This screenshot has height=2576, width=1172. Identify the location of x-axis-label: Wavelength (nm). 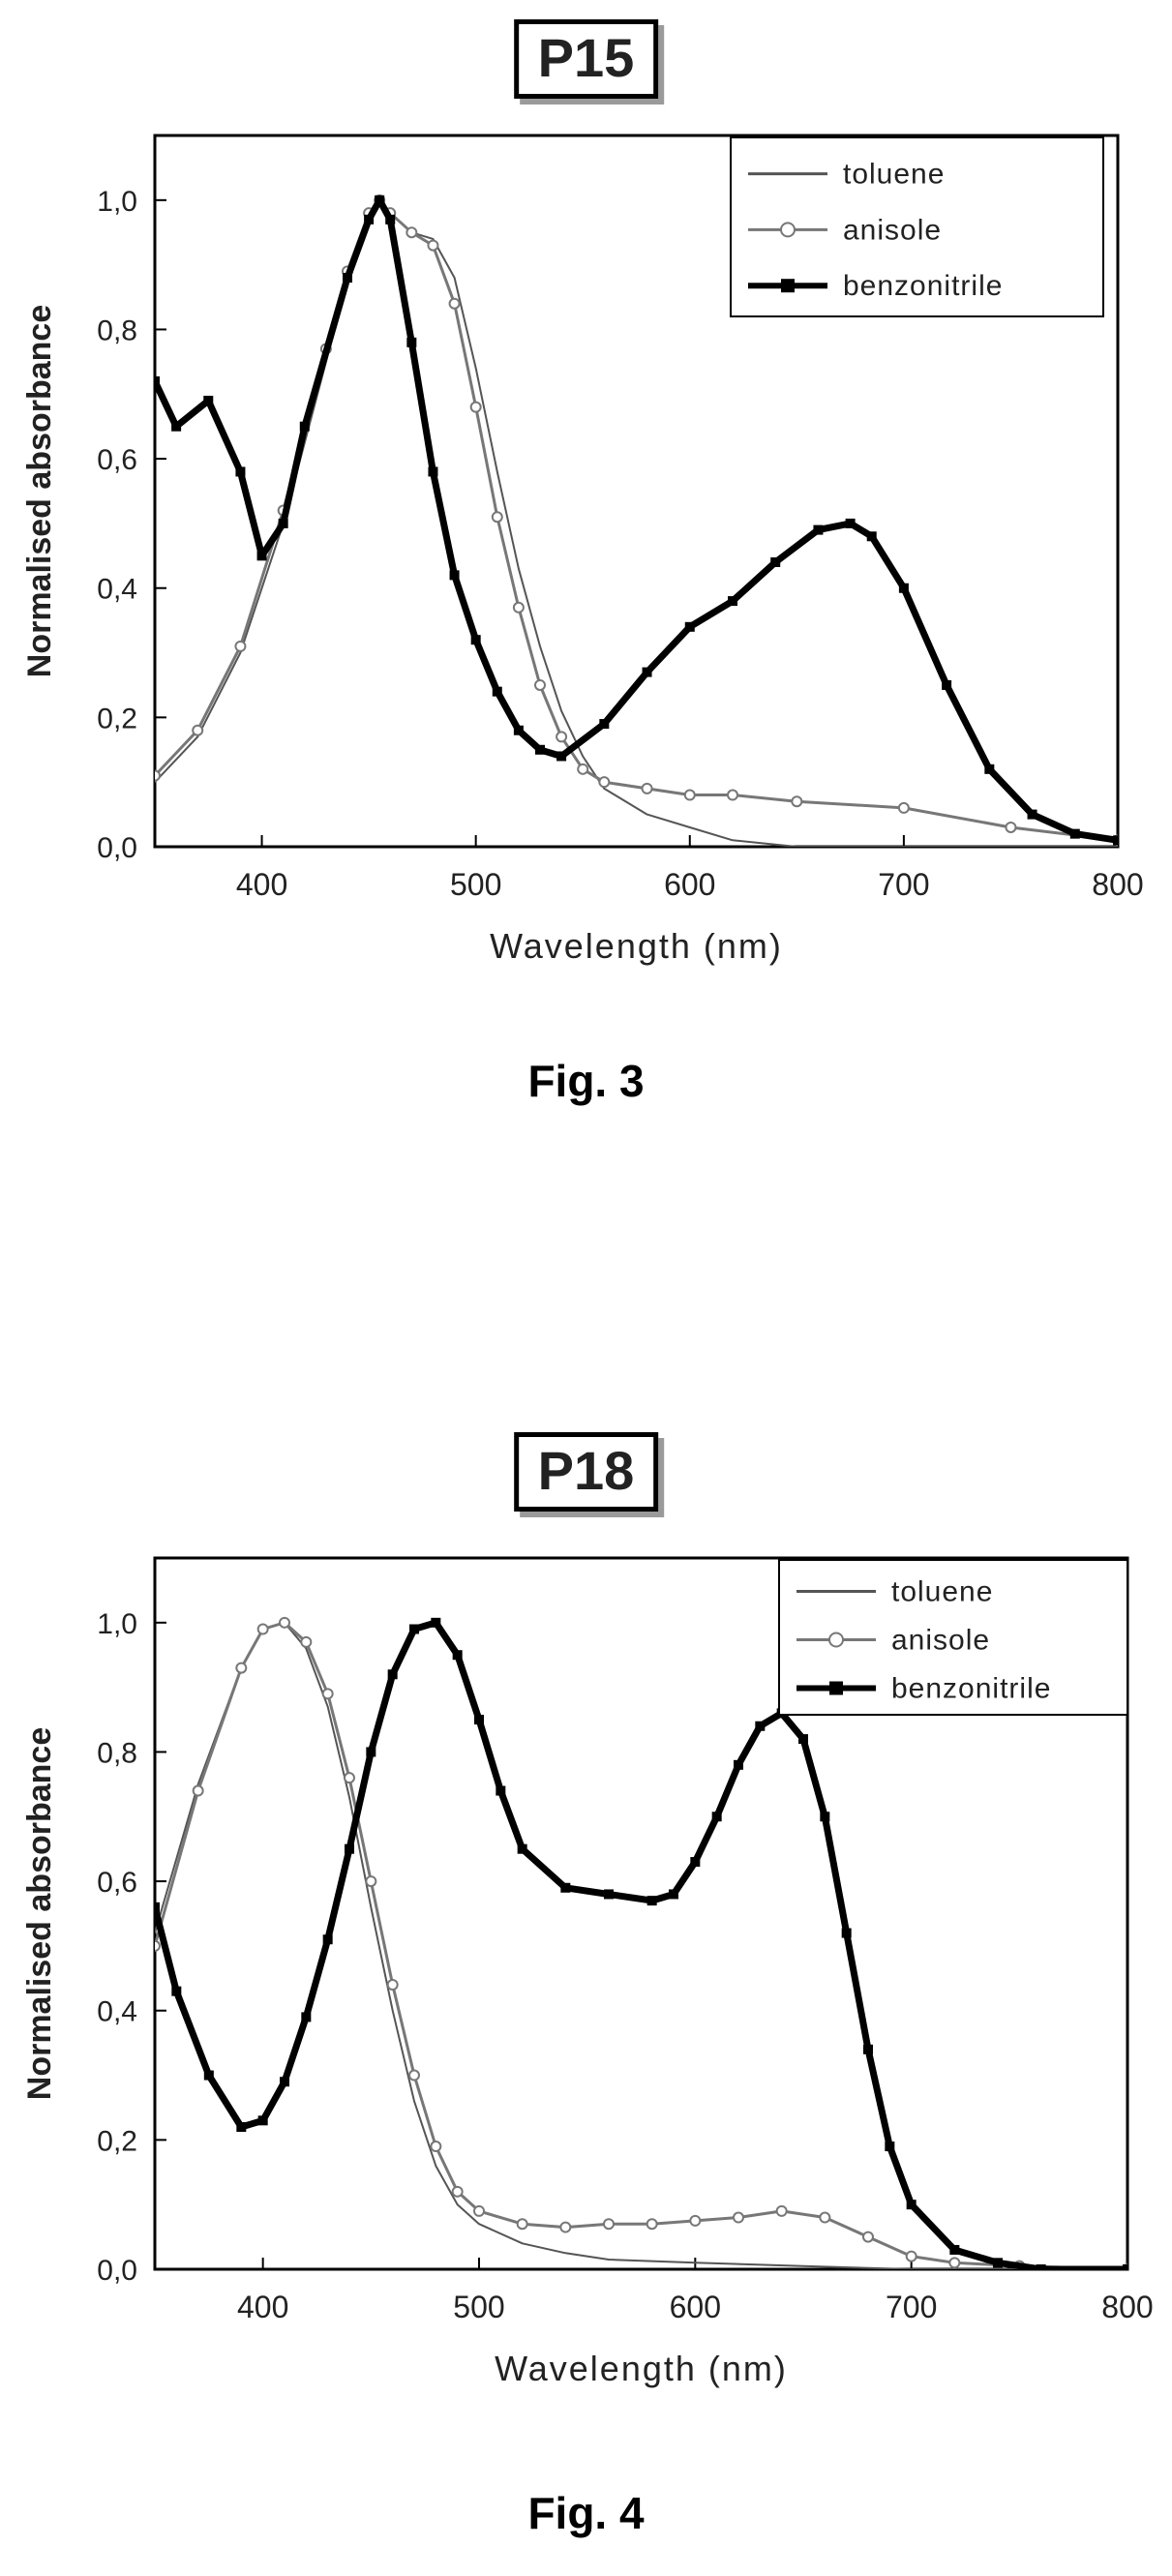
(641, 2368).